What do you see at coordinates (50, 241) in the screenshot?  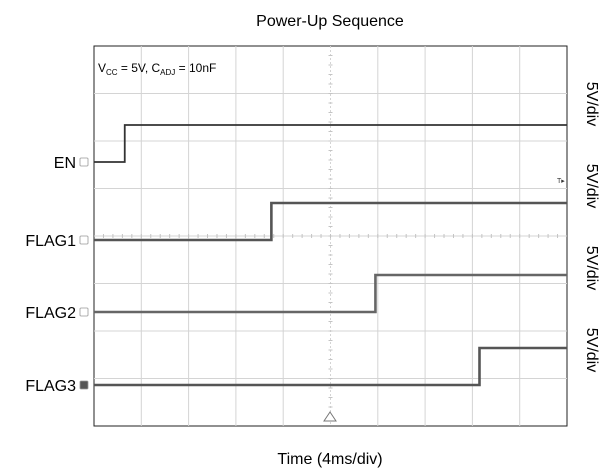 I see `series-label-flag1: FLAG1` at bounding box center [50, 241].